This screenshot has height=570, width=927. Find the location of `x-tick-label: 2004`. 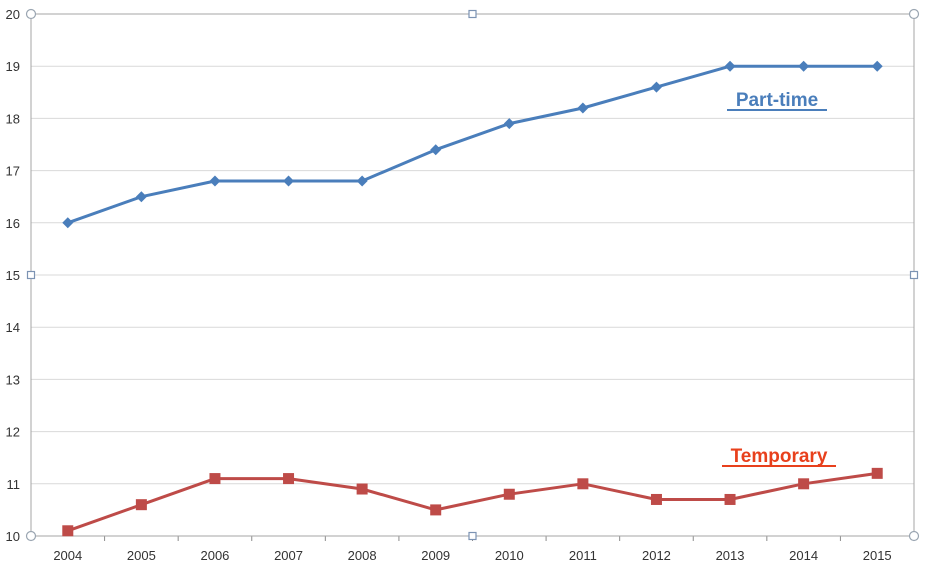

x-tick-label: 2004 is located at coordinates (67, 555).